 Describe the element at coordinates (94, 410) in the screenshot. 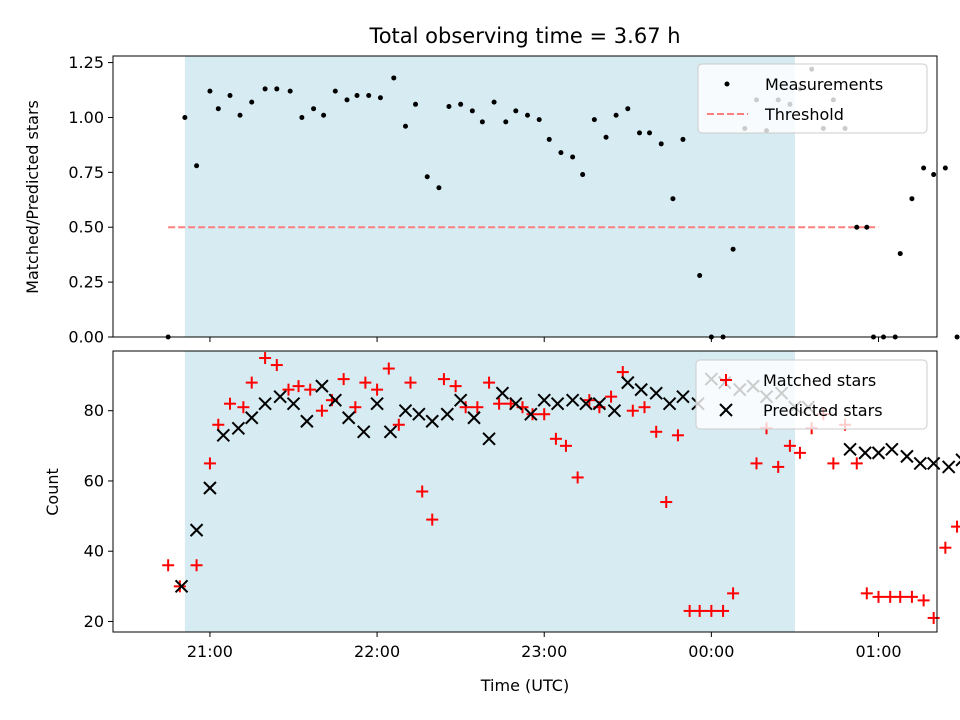

I see `y-tick-label: 80` at that location.